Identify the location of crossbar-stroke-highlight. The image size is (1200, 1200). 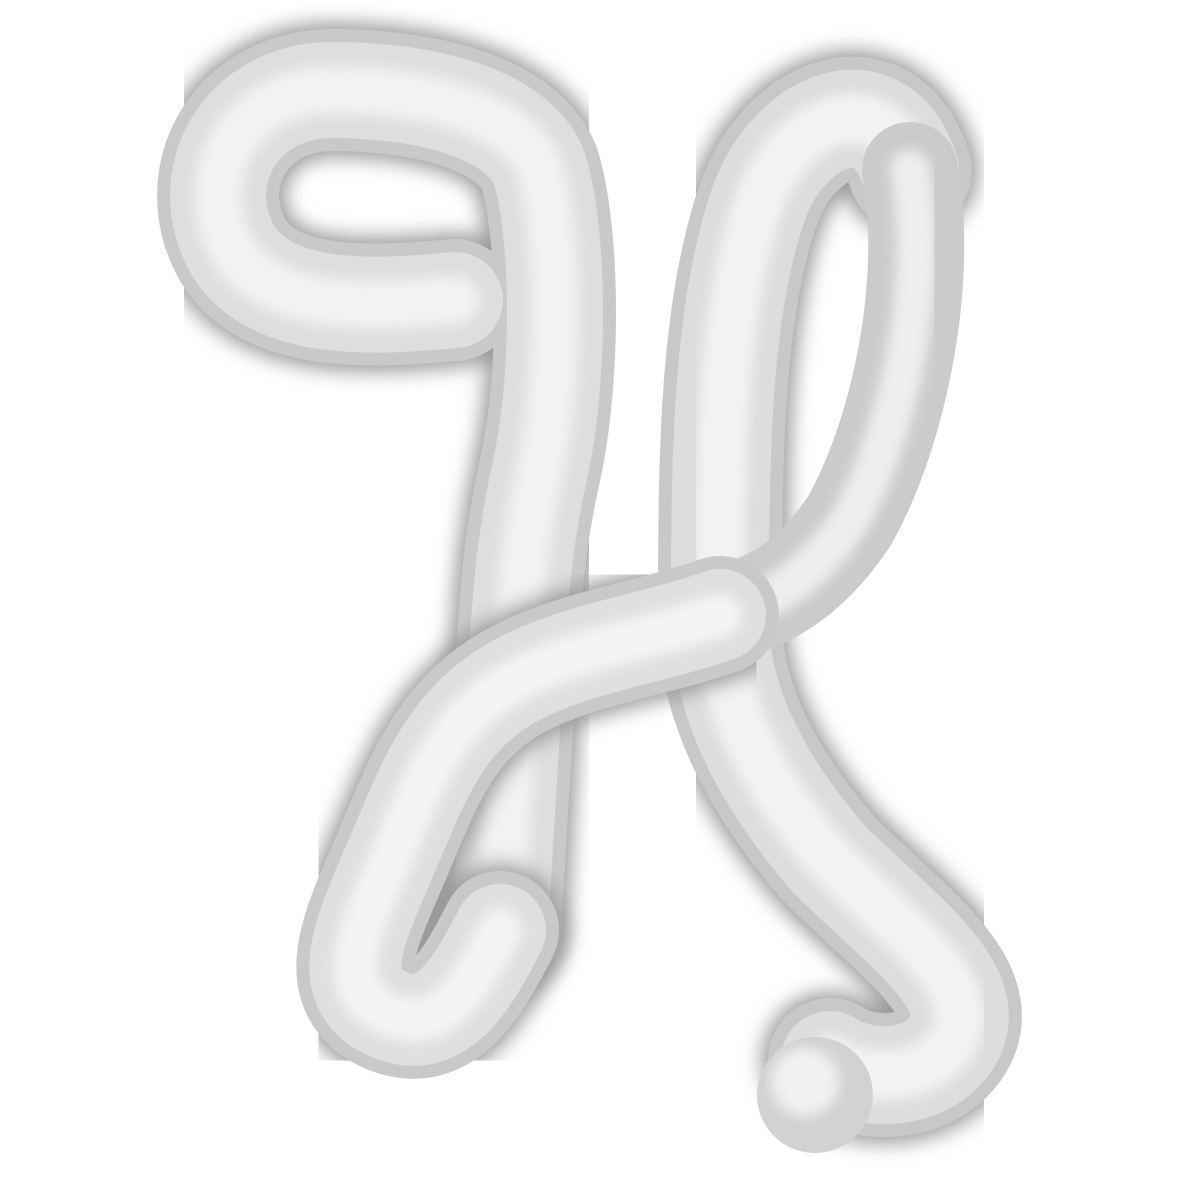
(537, 817).